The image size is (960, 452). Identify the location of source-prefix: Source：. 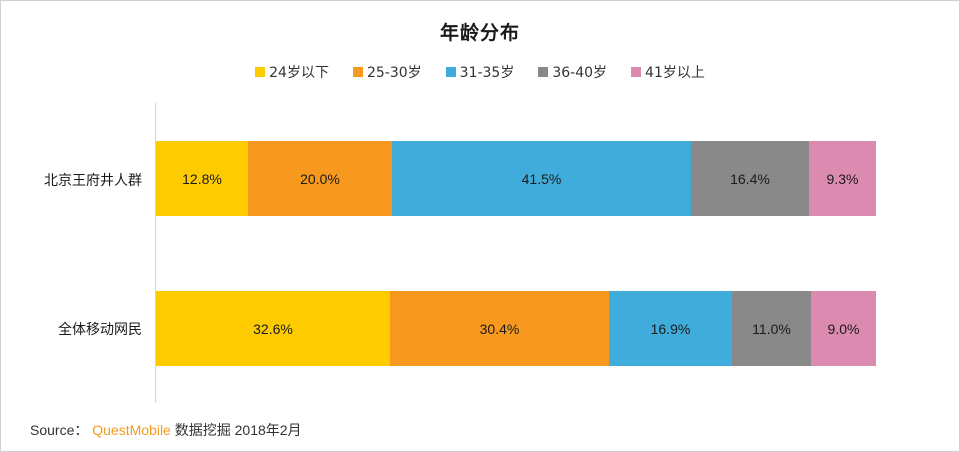
(59, 430).